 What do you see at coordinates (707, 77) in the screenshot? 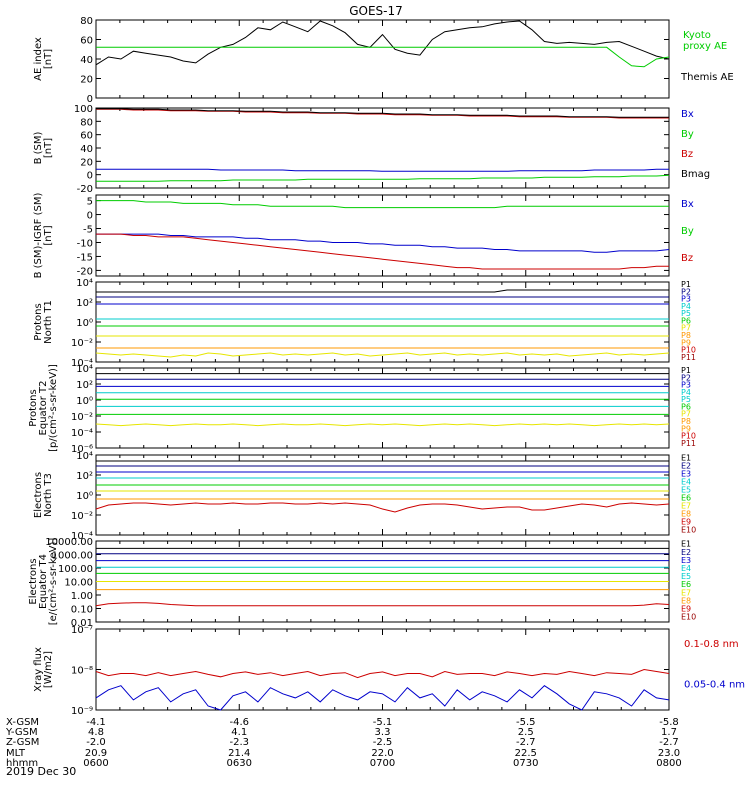
I see `legend-entry: Themis AE` at bounding box center [707, 77].